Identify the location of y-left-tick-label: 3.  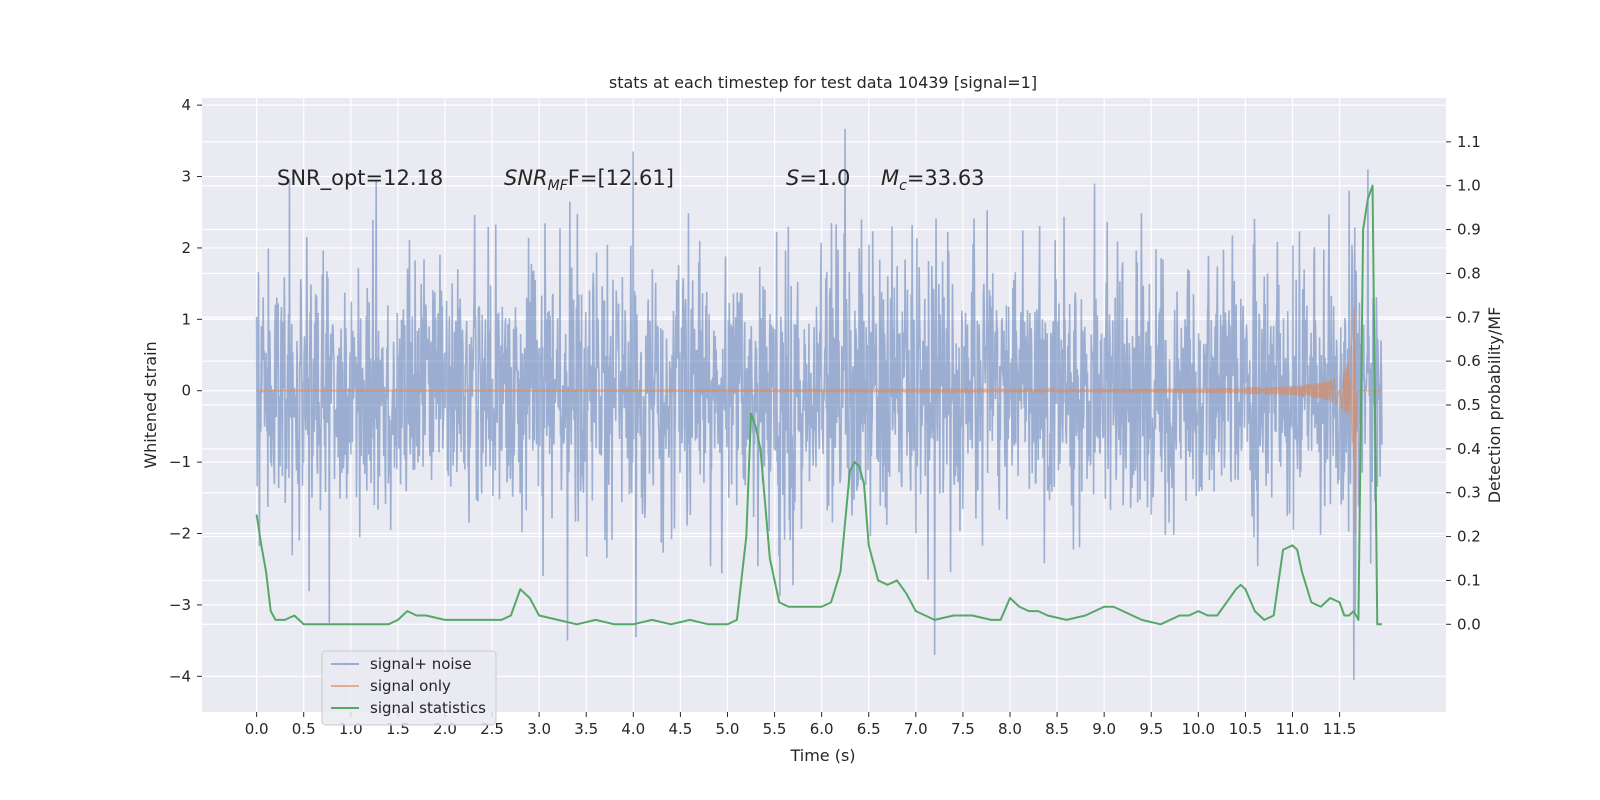
(186, 177).